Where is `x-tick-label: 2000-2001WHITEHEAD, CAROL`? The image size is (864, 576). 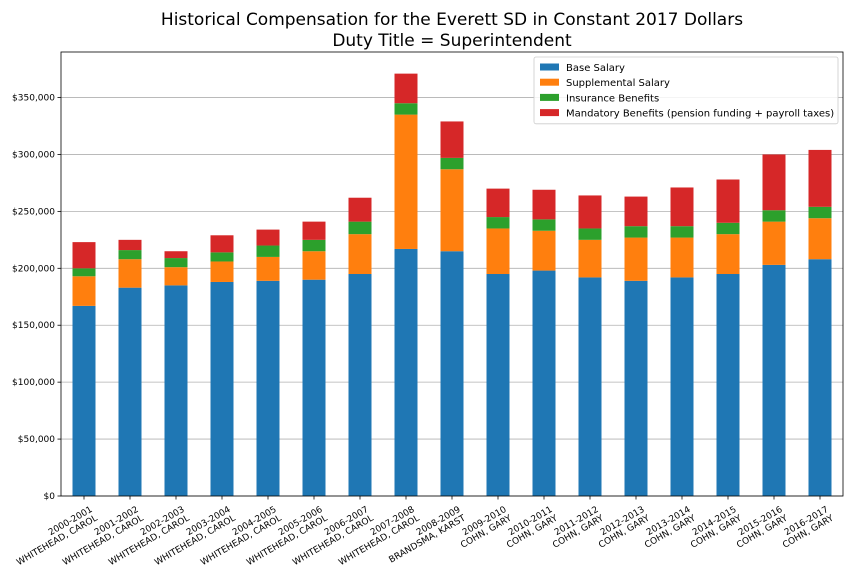 x-tick-label: 2000-2001WHITEHEAD, CAROL is located at coordinates (54, 536).